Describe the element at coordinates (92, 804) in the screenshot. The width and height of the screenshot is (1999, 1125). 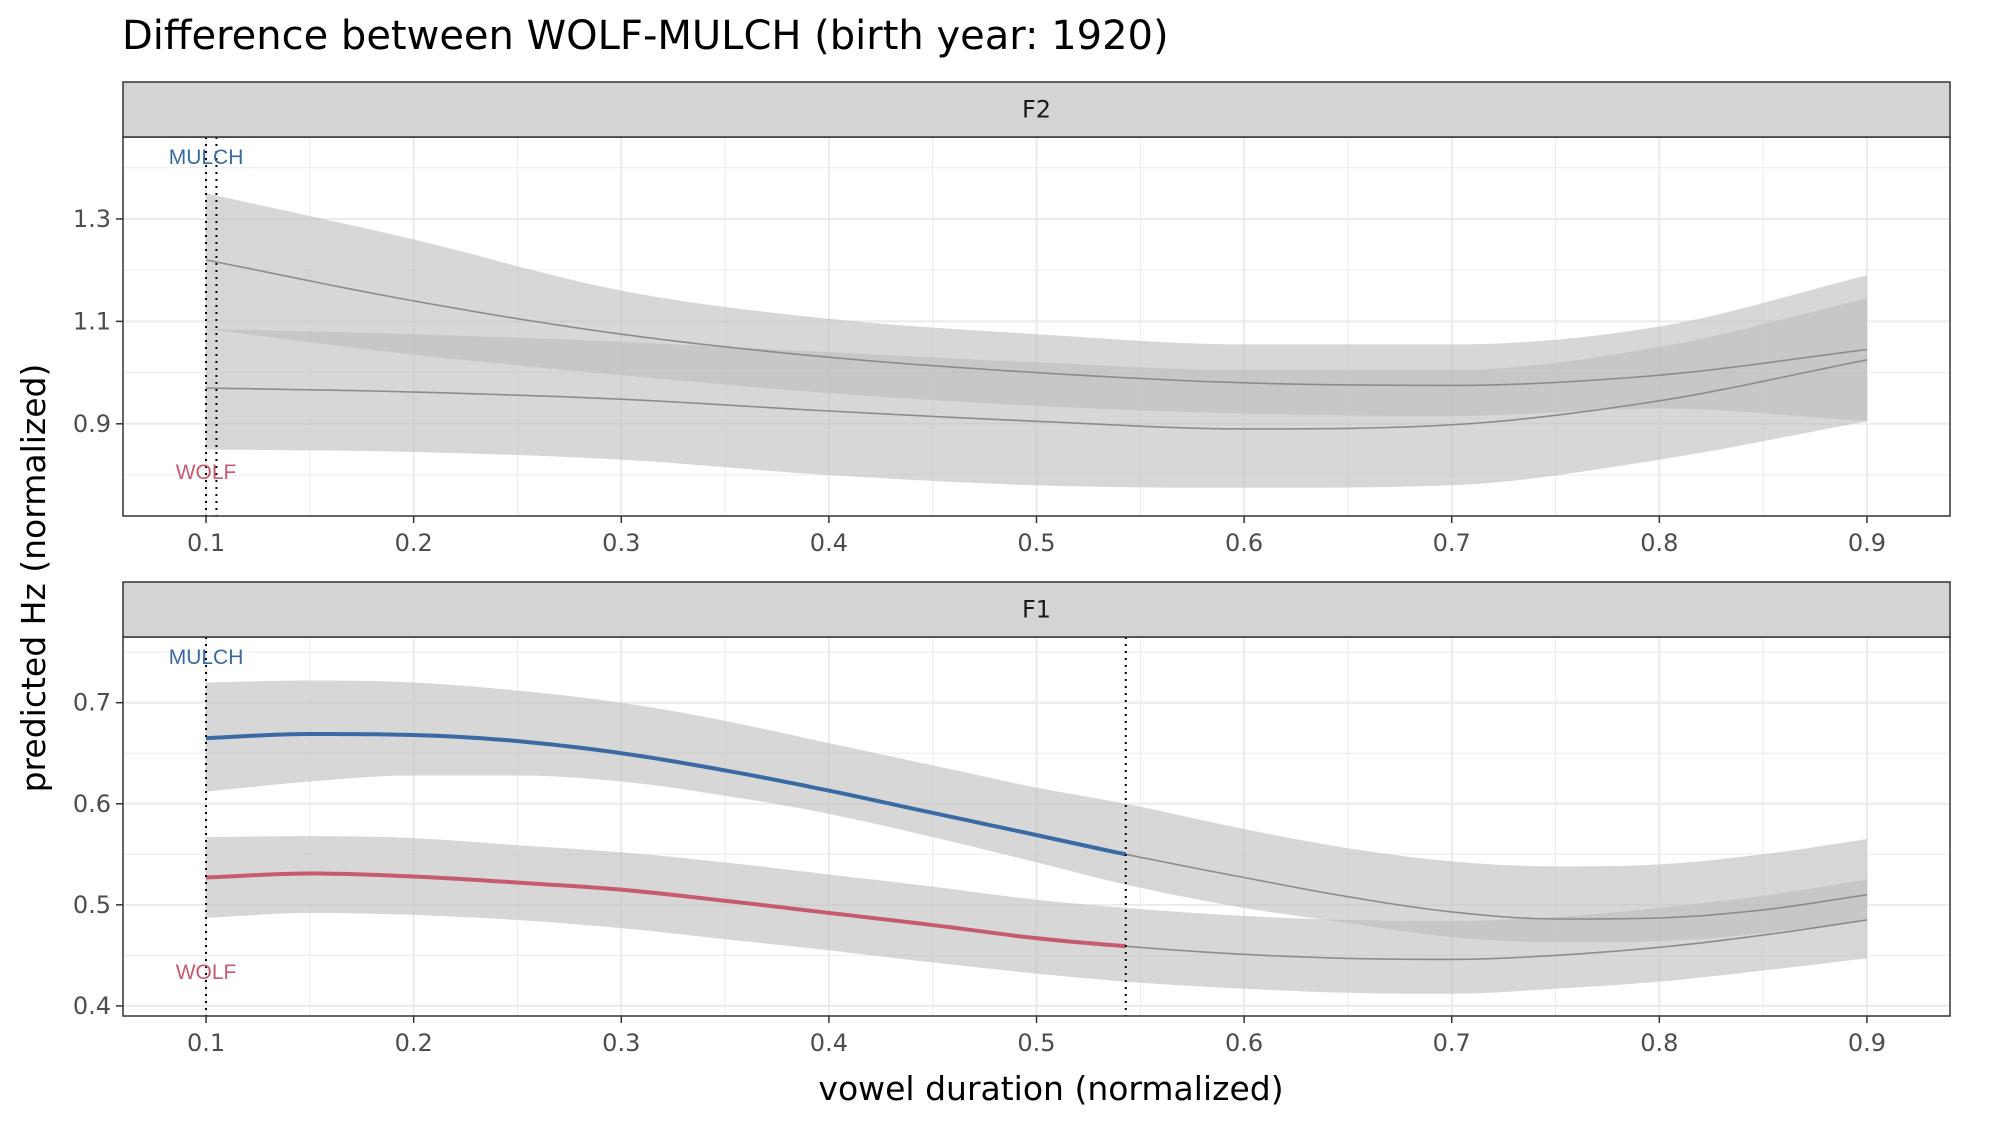
I see `y-tick-label: 0.6` at that location.